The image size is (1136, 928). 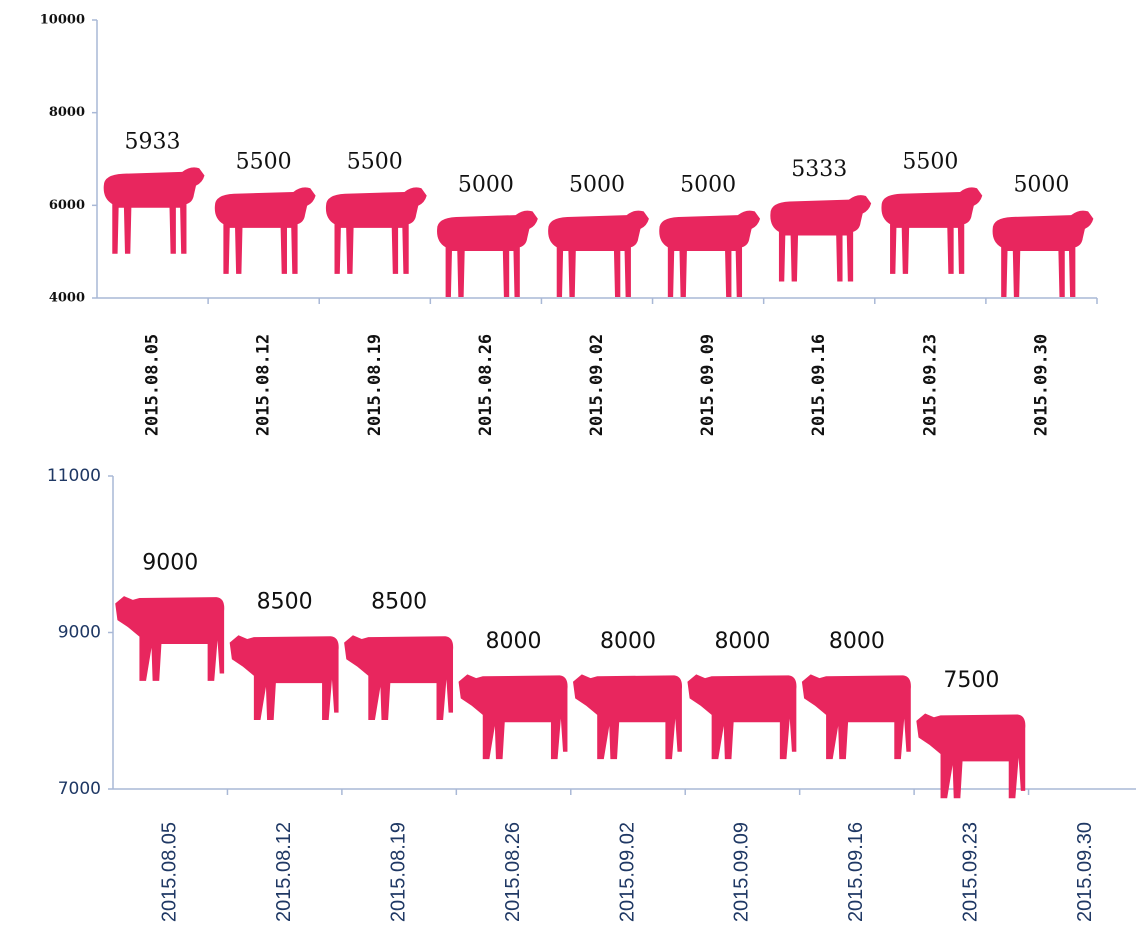 I want to click on value-label: 9000, so click(x=170, y=563).